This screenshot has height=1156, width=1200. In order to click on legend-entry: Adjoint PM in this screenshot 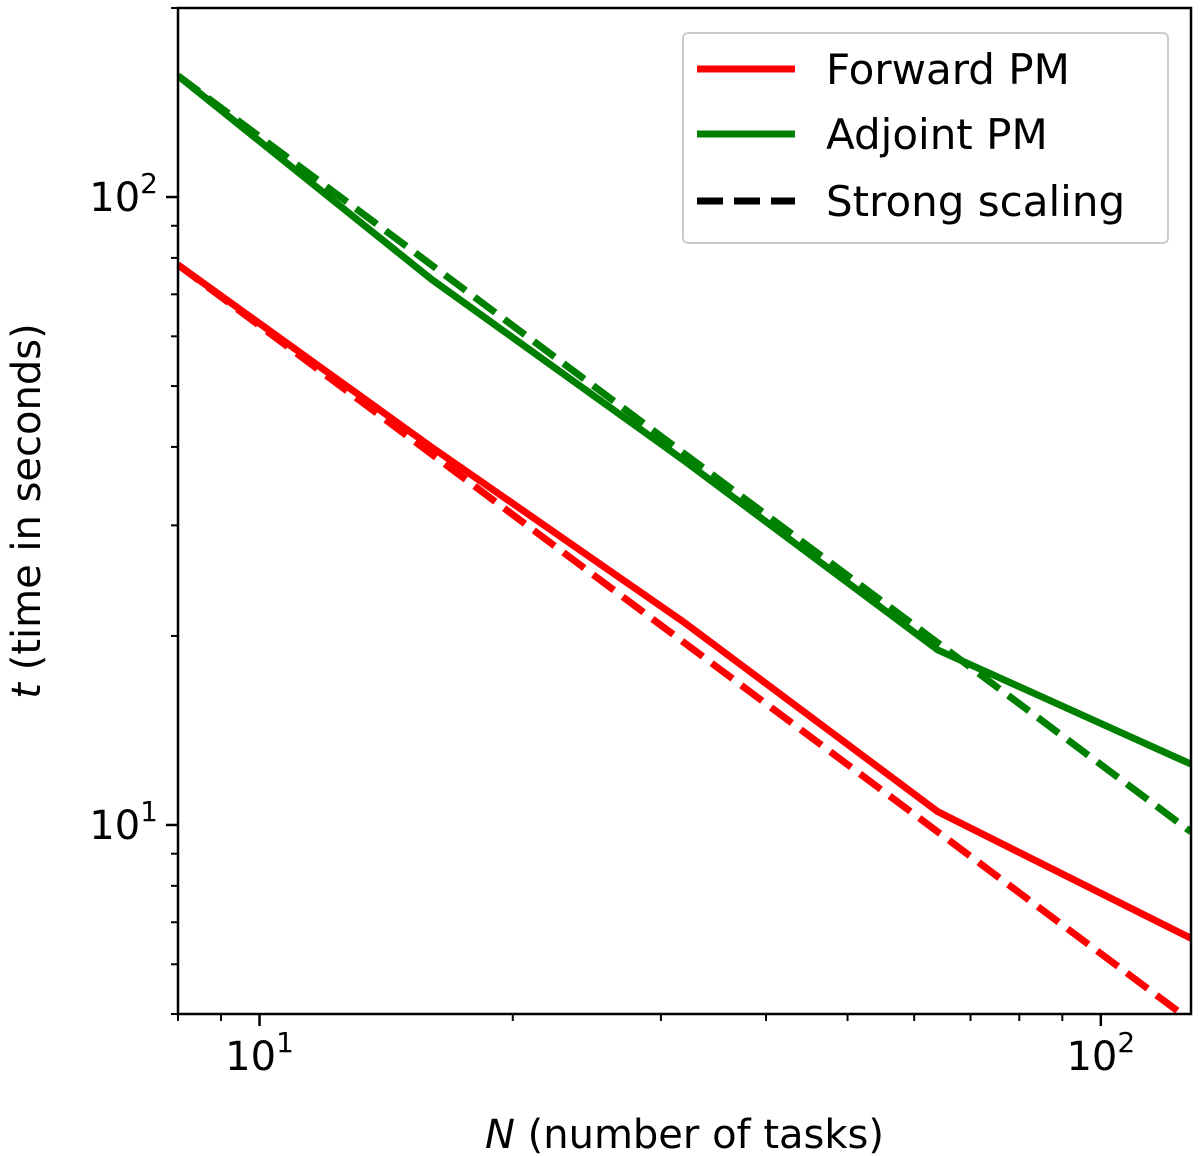, I will do `click(872, 134)`.